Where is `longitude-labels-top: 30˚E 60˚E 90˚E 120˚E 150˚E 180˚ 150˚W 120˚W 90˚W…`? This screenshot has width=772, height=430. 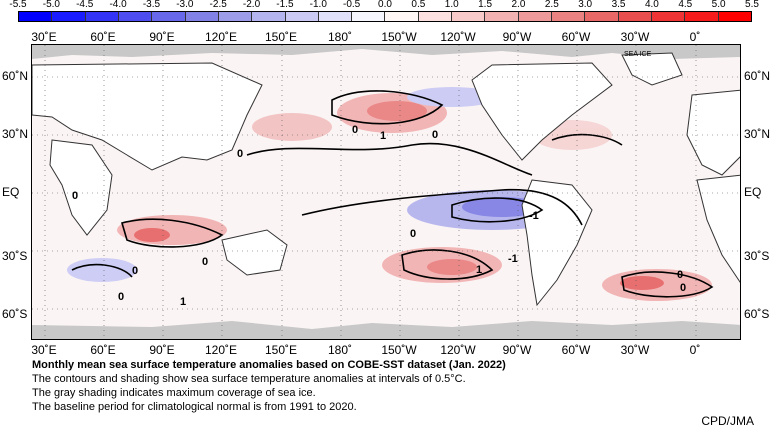 longitude-labels-top: 30˚E 60˚E 90˚E 120˚E 150˚E 180˚ 150˚W 120˚W 90˚W… is located at coordinates (386, 37).